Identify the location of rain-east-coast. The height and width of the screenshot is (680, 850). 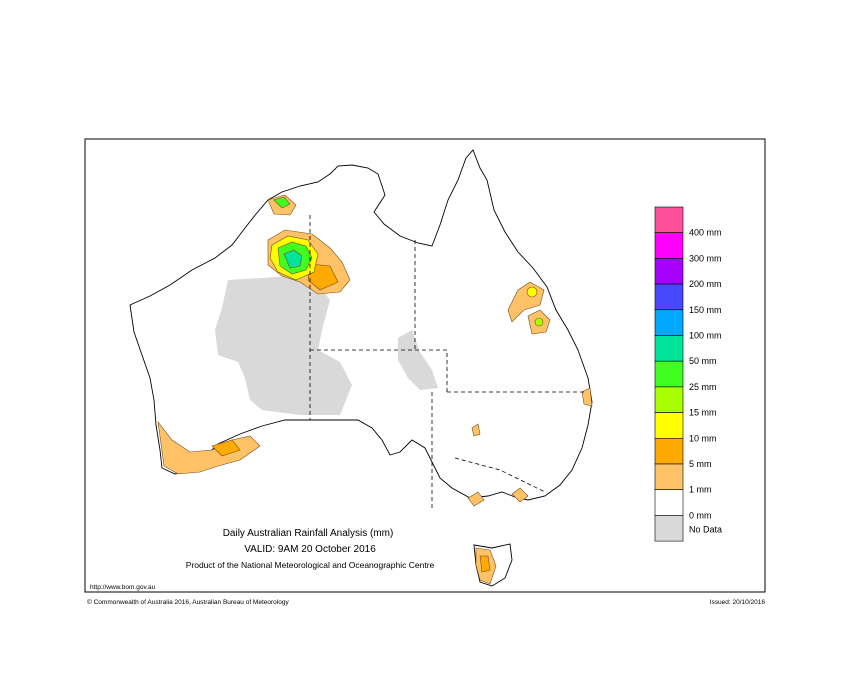
(587, 397).